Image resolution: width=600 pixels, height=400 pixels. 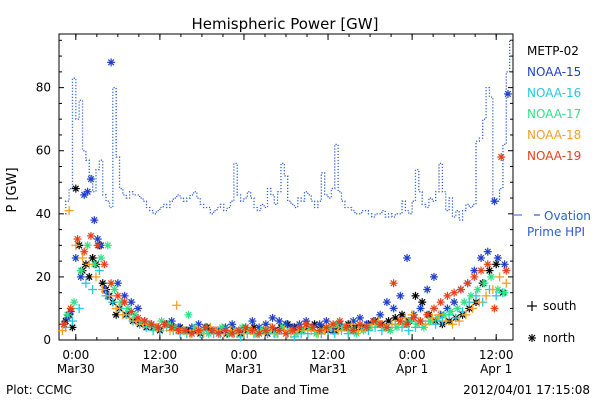 I want to click on legend-south-marker, so click(x=532, y=306).